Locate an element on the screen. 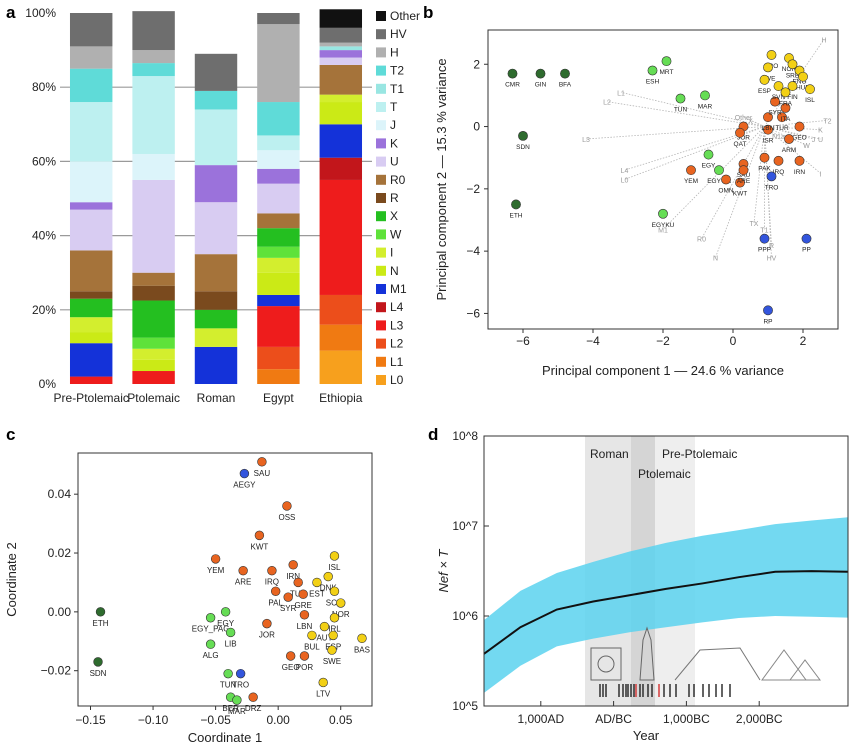 Image resolution: width=850 pixels, height=747 pixels. legend-label: J is located at coordinates (393, 125).